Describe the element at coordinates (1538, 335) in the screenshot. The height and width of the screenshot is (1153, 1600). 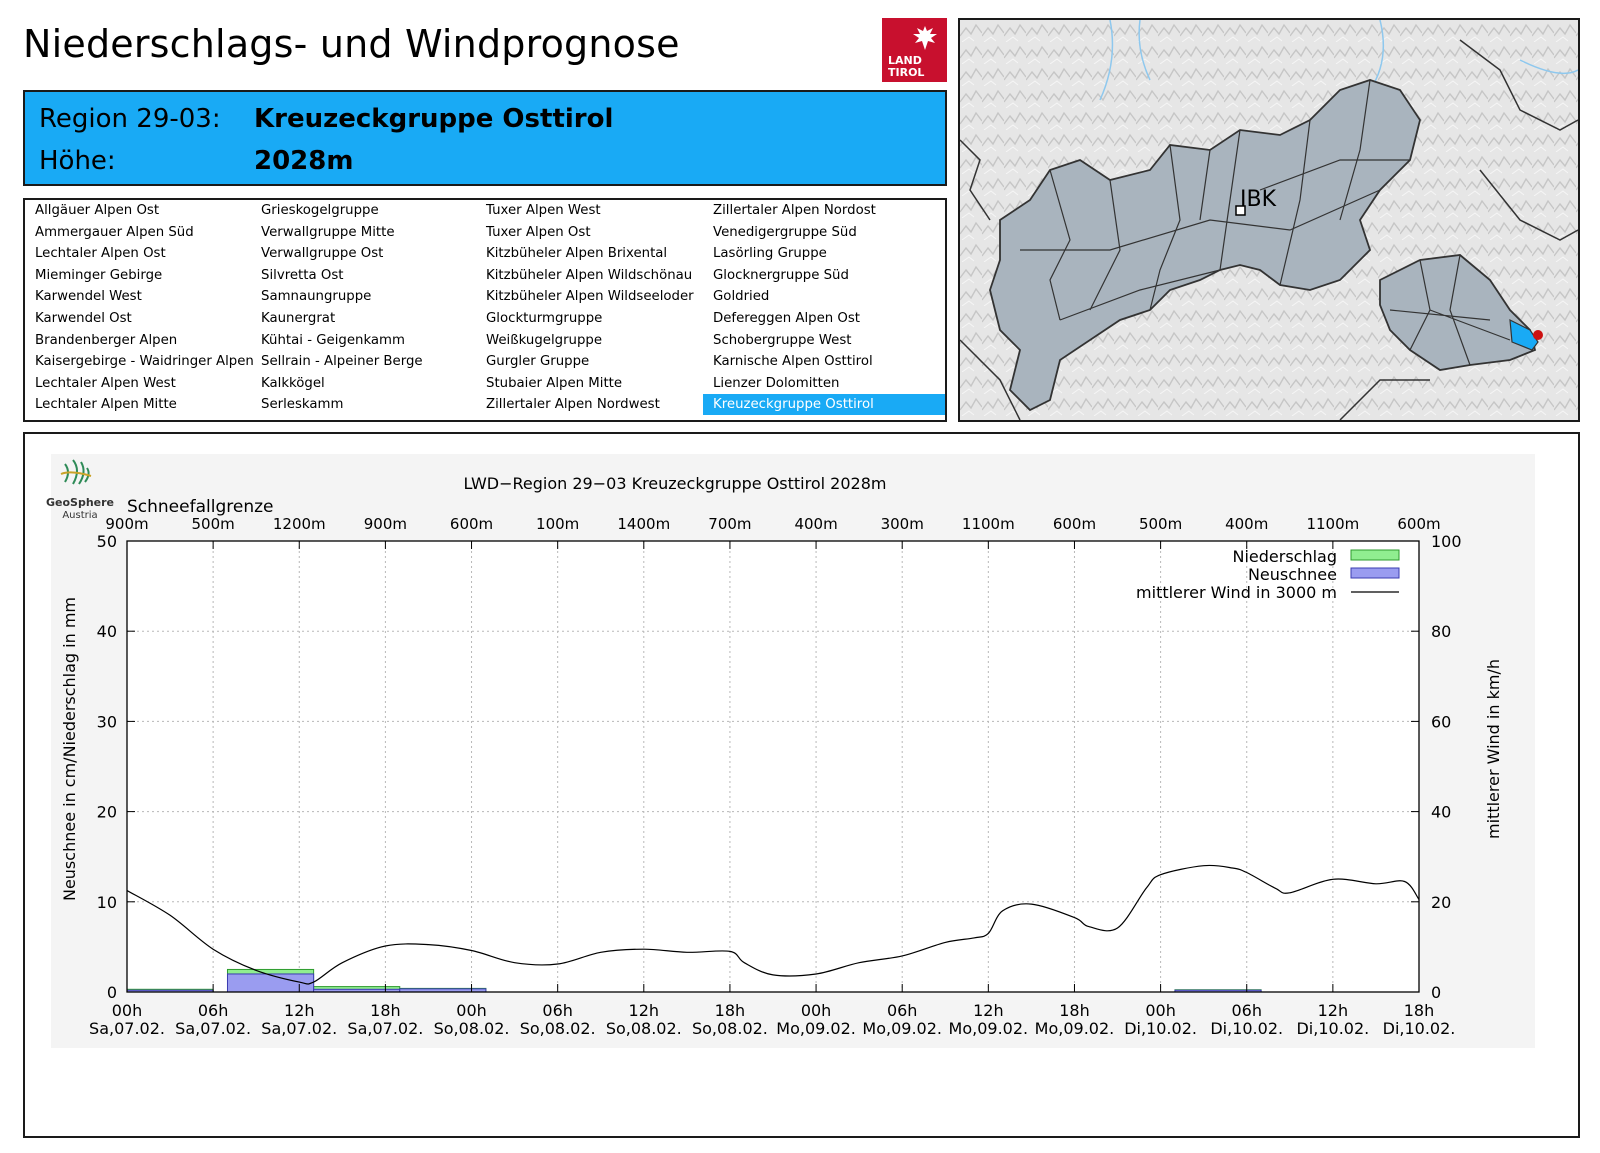
I see `location-marker` at that location.